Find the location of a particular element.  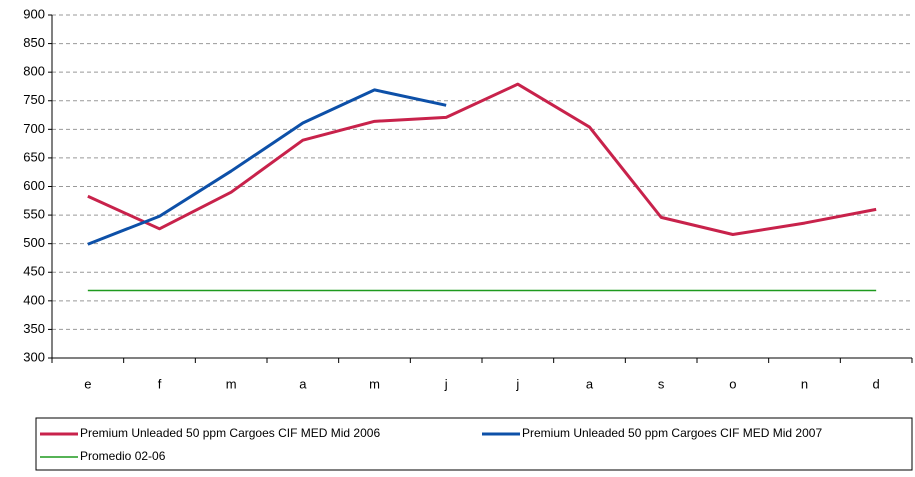

y-tick-label: 900 is located at coordinates (34, 13).